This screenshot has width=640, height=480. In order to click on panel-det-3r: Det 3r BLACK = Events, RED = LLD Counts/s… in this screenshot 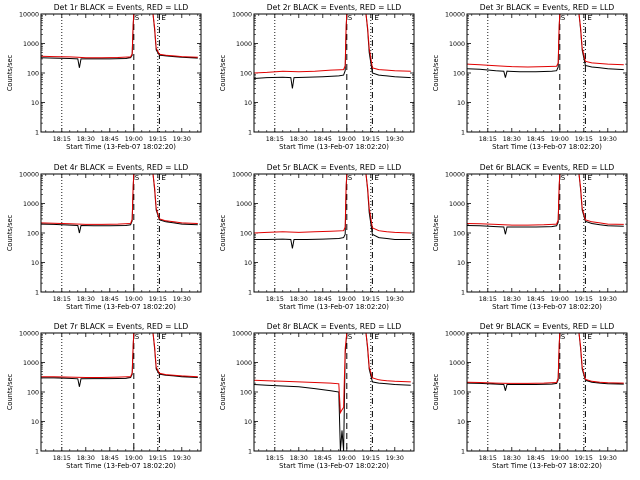, I will do `click(530, 77)`.